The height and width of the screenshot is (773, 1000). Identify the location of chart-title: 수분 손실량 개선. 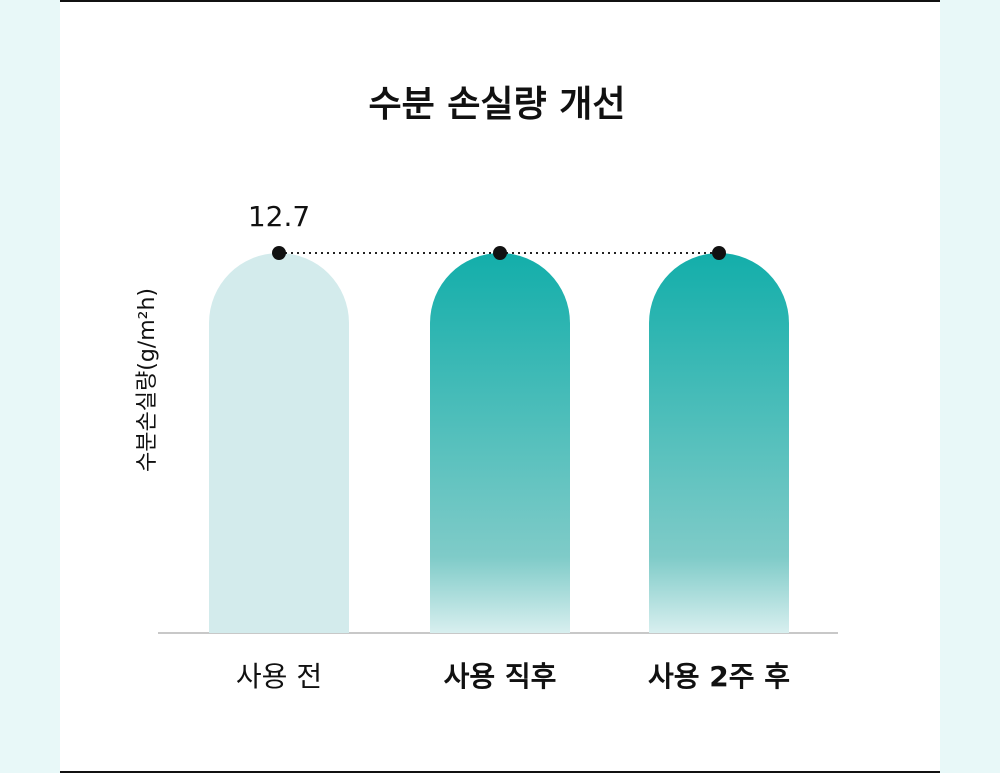
(497, 104).